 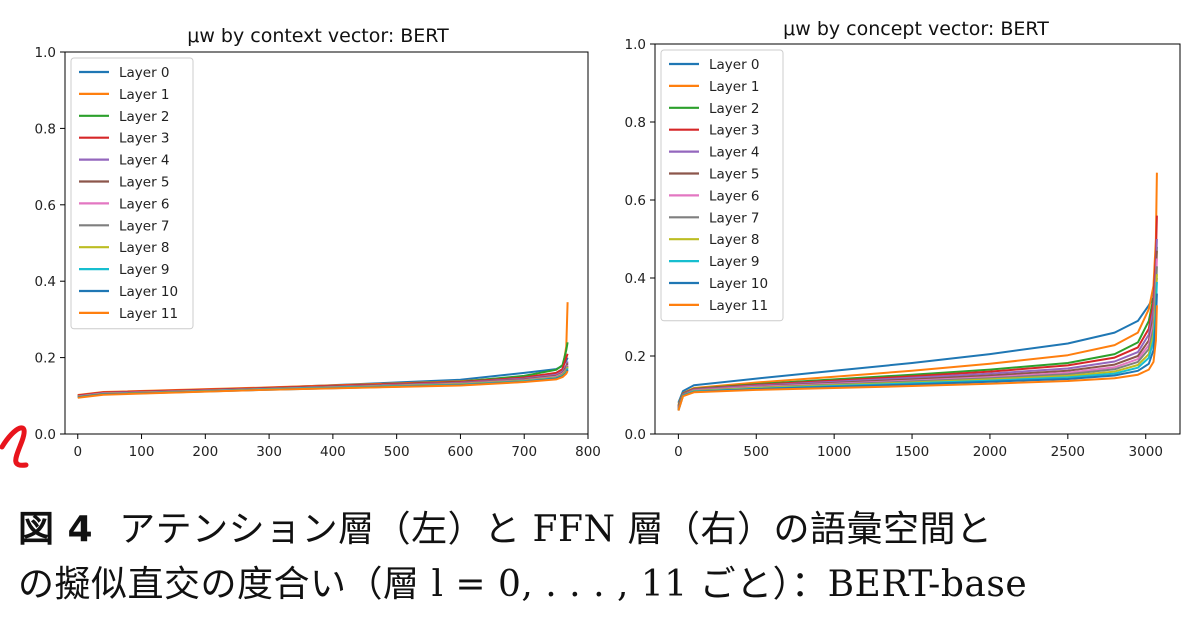 What do you see at coordinates (142, 452) in the screenshot?
I see `x-tick-label: 100` at bounding box center [142, 452].